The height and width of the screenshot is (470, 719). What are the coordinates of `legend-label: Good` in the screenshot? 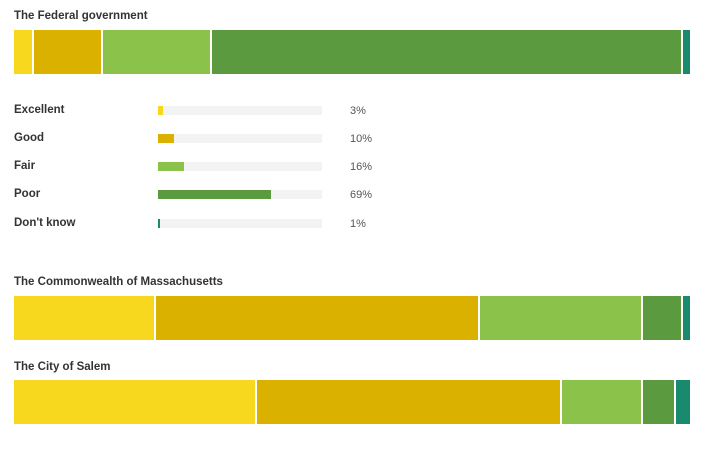 It's located at (29, 138).